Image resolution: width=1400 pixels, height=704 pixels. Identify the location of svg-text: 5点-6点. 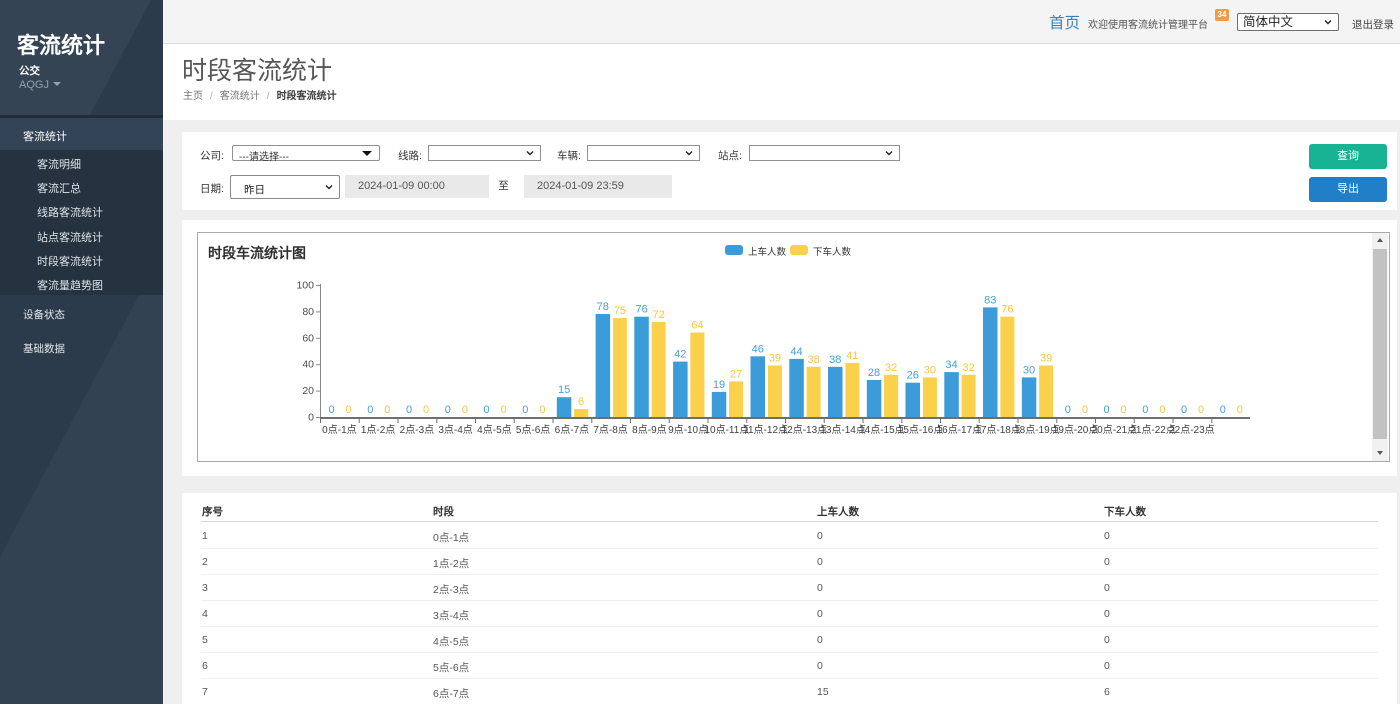
(533, 430).